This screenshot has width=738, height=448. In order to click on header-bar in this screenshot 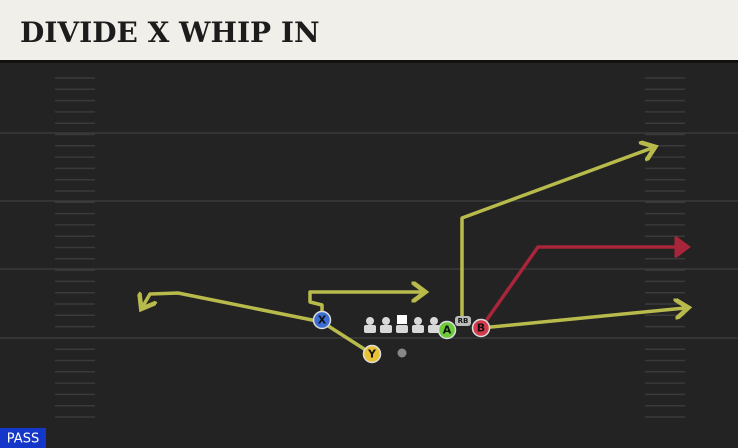, I will do `click(369, 30)`.